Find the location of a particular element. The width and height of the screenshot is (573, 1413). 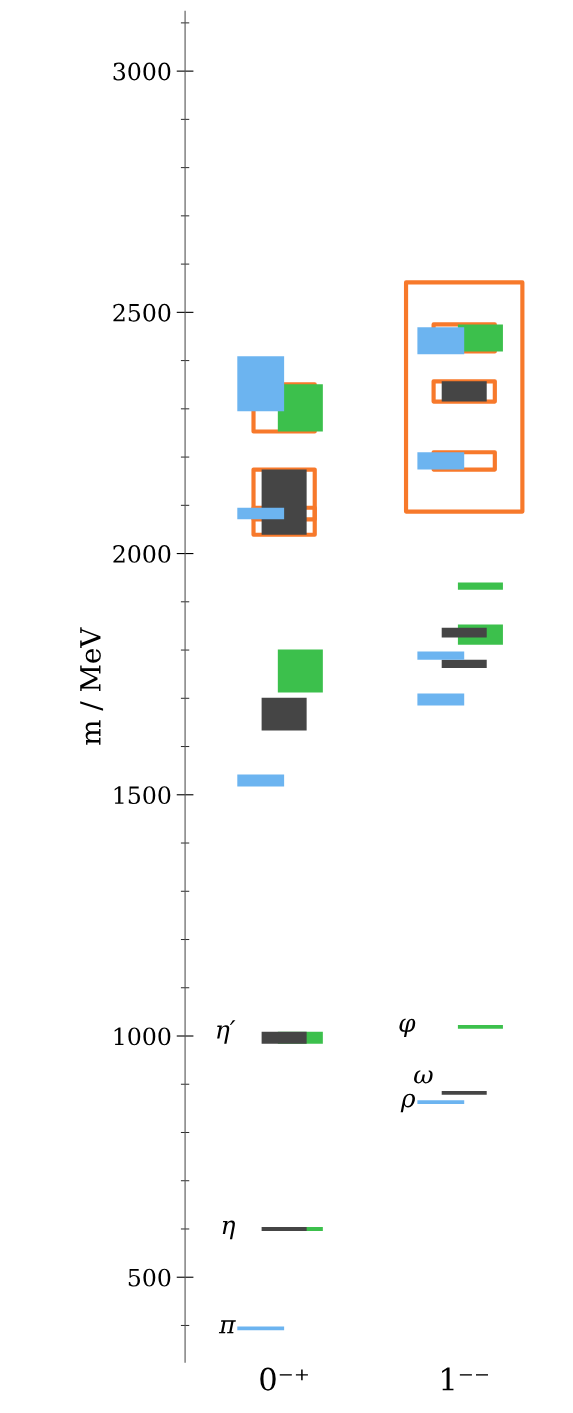

annotation: ω is located at coordinates (423, 1077).